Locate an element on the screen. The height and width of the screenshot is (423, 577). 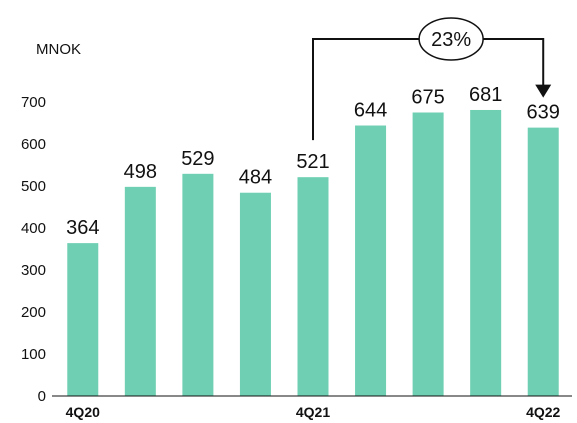
x-axis-tick-label: 4Q21 is located at coordinates (313, 412).